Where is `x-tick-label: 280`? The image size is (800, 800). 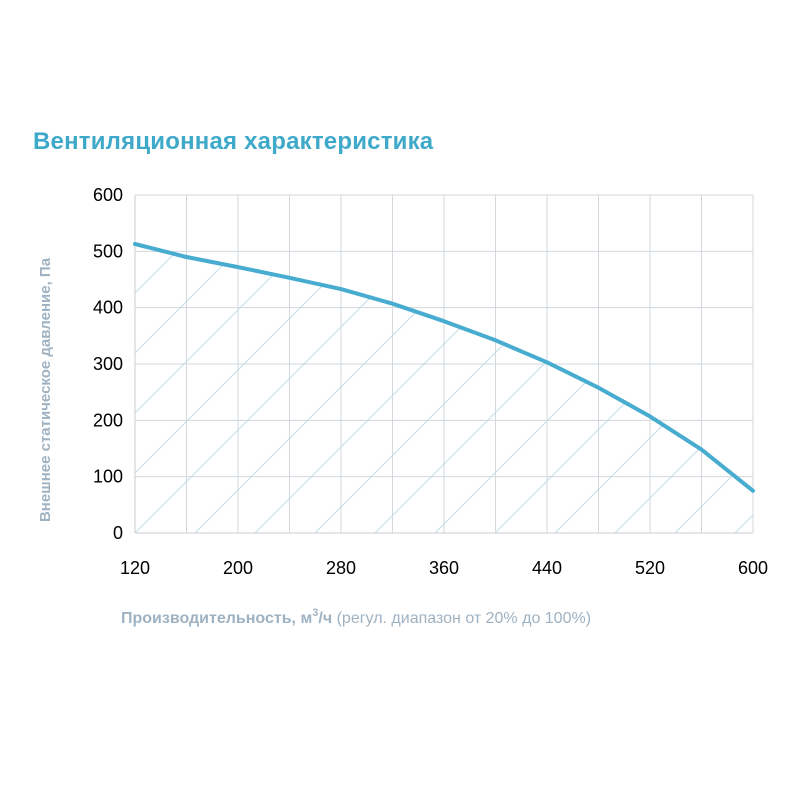
x-tick-label: 280 is located at coordinates (341, 568).